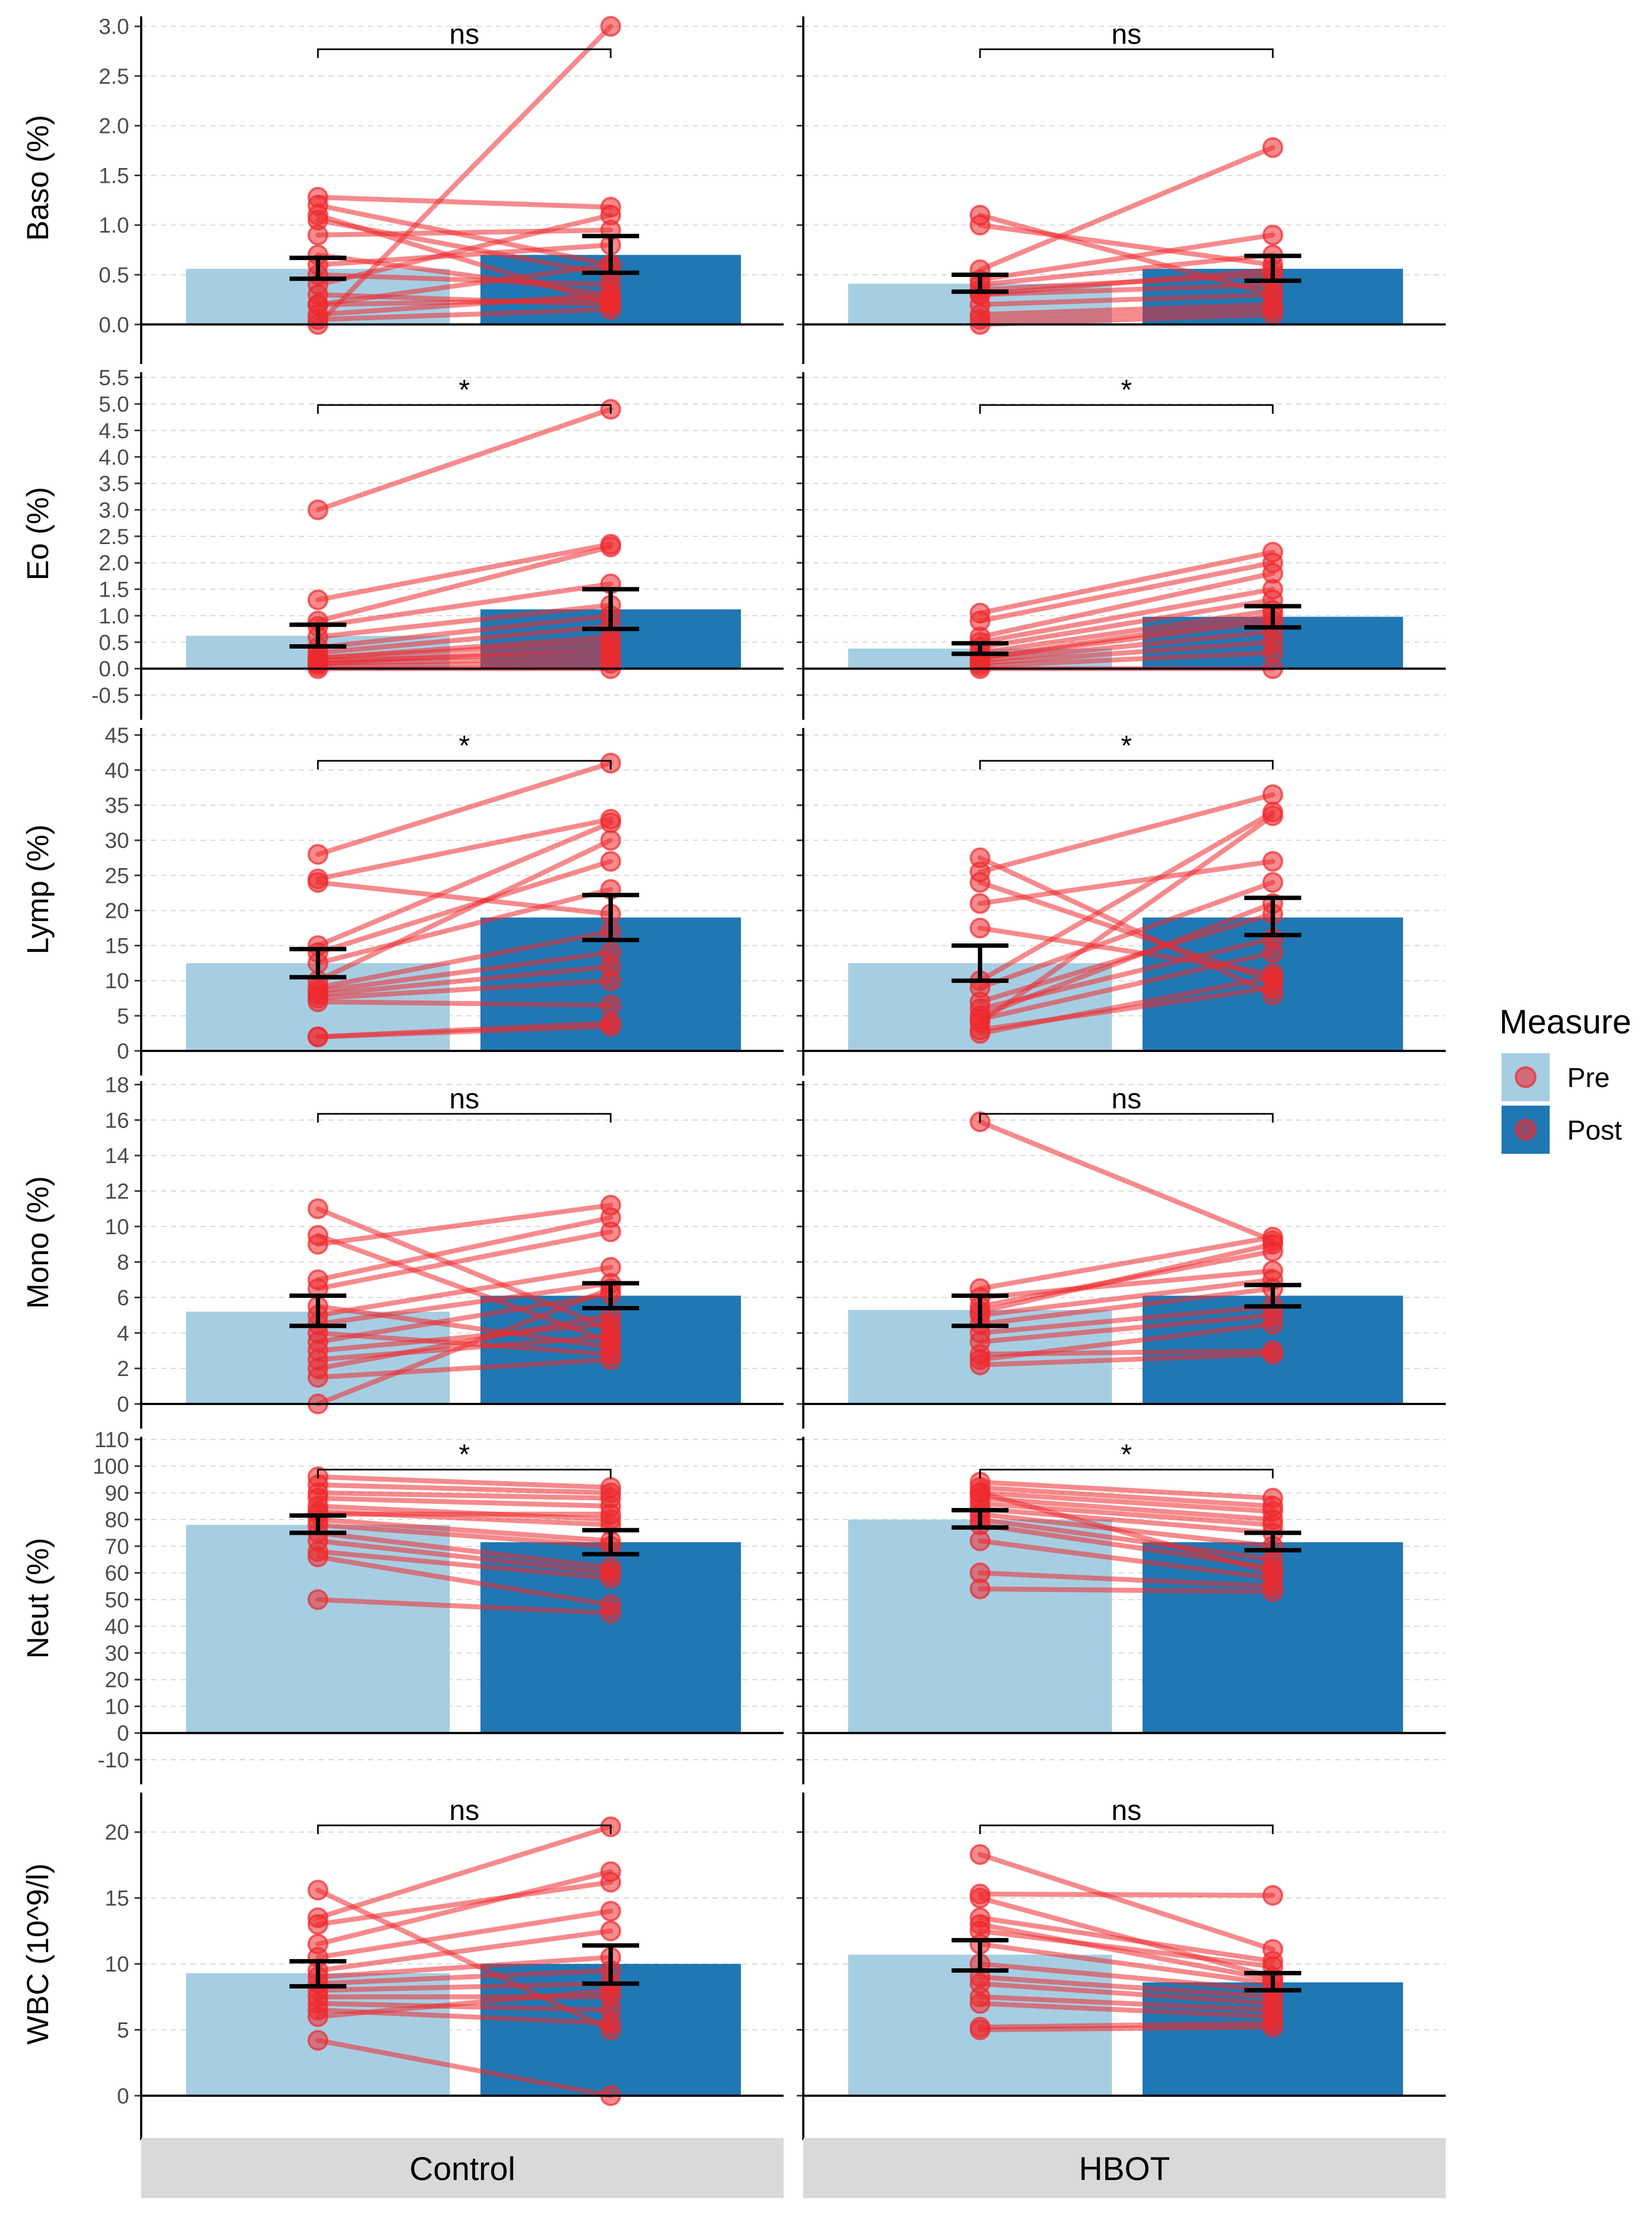  Describe the element at coordinates (733, 1251) in the screenshot. I see `panel-row-mono: Mono (%) 0 2 4 6 8 10 12 14 16 18 ns ns` at that location.